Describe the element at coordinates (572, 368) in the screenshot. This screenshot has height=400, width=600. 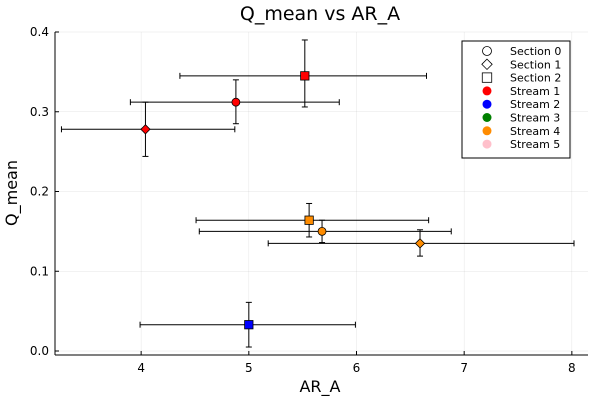
I see `x-tick-label: 8` at that location.